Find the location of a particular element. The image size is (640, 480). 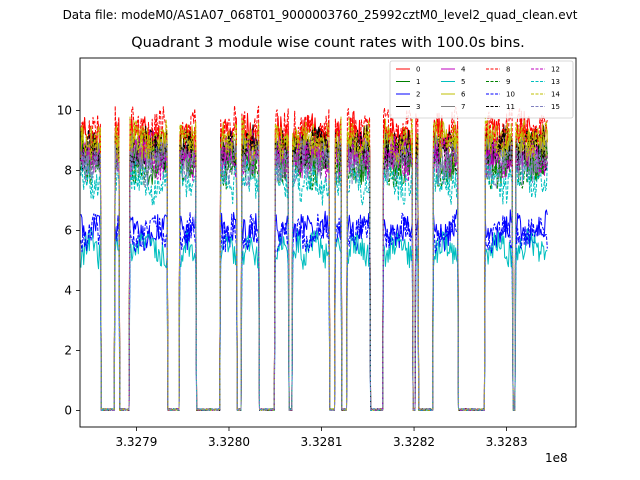

y-tick-label: 0 is located at coordinates (68, 411).